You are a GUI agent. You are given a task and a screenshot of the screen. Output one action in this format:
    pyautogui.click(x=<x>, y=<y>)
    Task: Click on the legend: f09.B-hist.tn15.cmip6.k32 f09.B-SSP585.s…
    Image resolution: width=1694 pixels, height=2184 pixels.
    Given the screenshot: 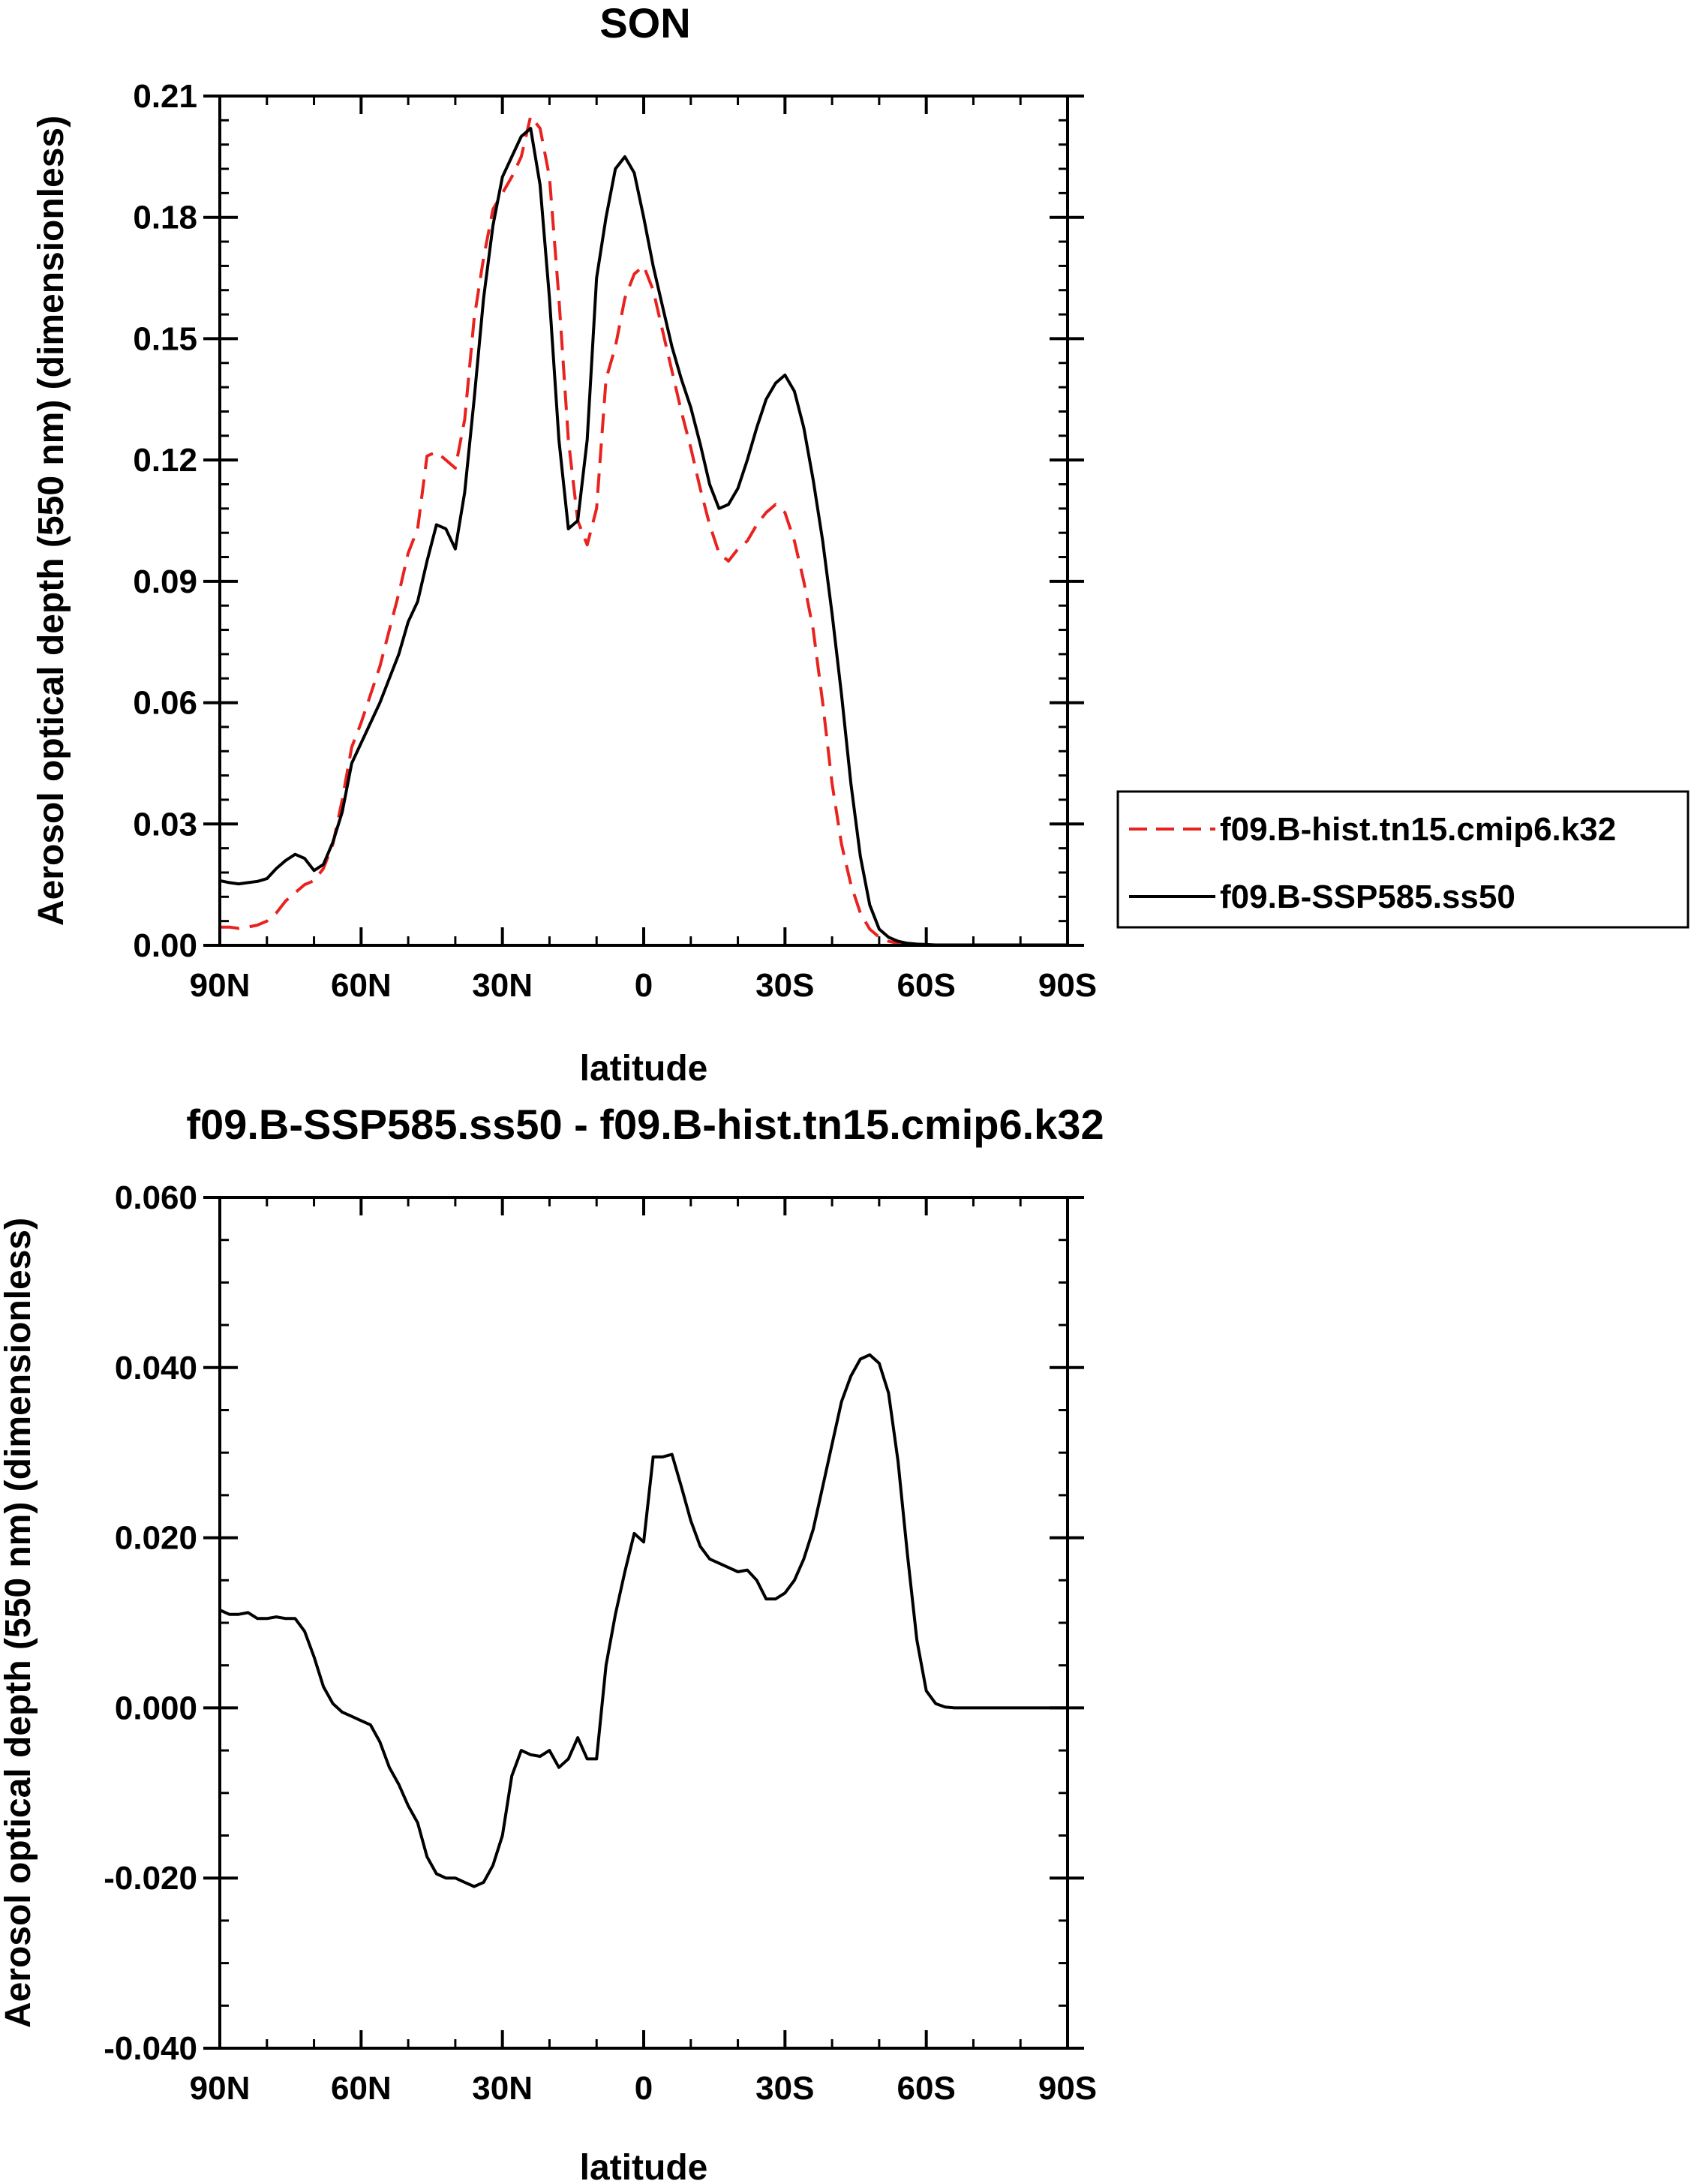 What is the action you would take?
    pyautogui.click(x=1402, y=859)
    